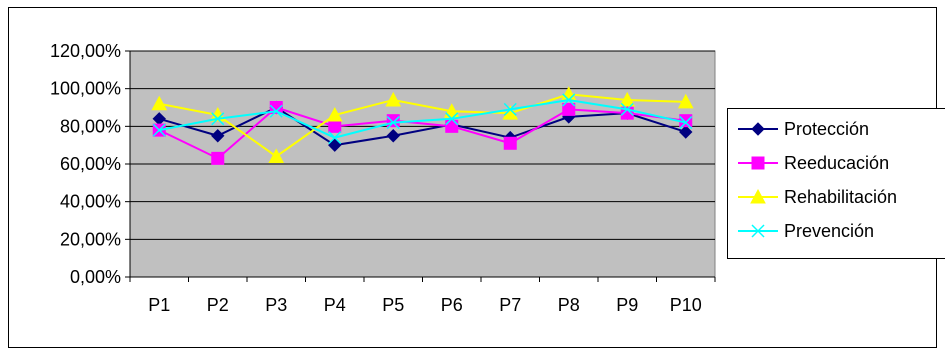 This screenshot has height=361, width=945. I want to click on y-tick-label: 100,00%, so click(85, 89).